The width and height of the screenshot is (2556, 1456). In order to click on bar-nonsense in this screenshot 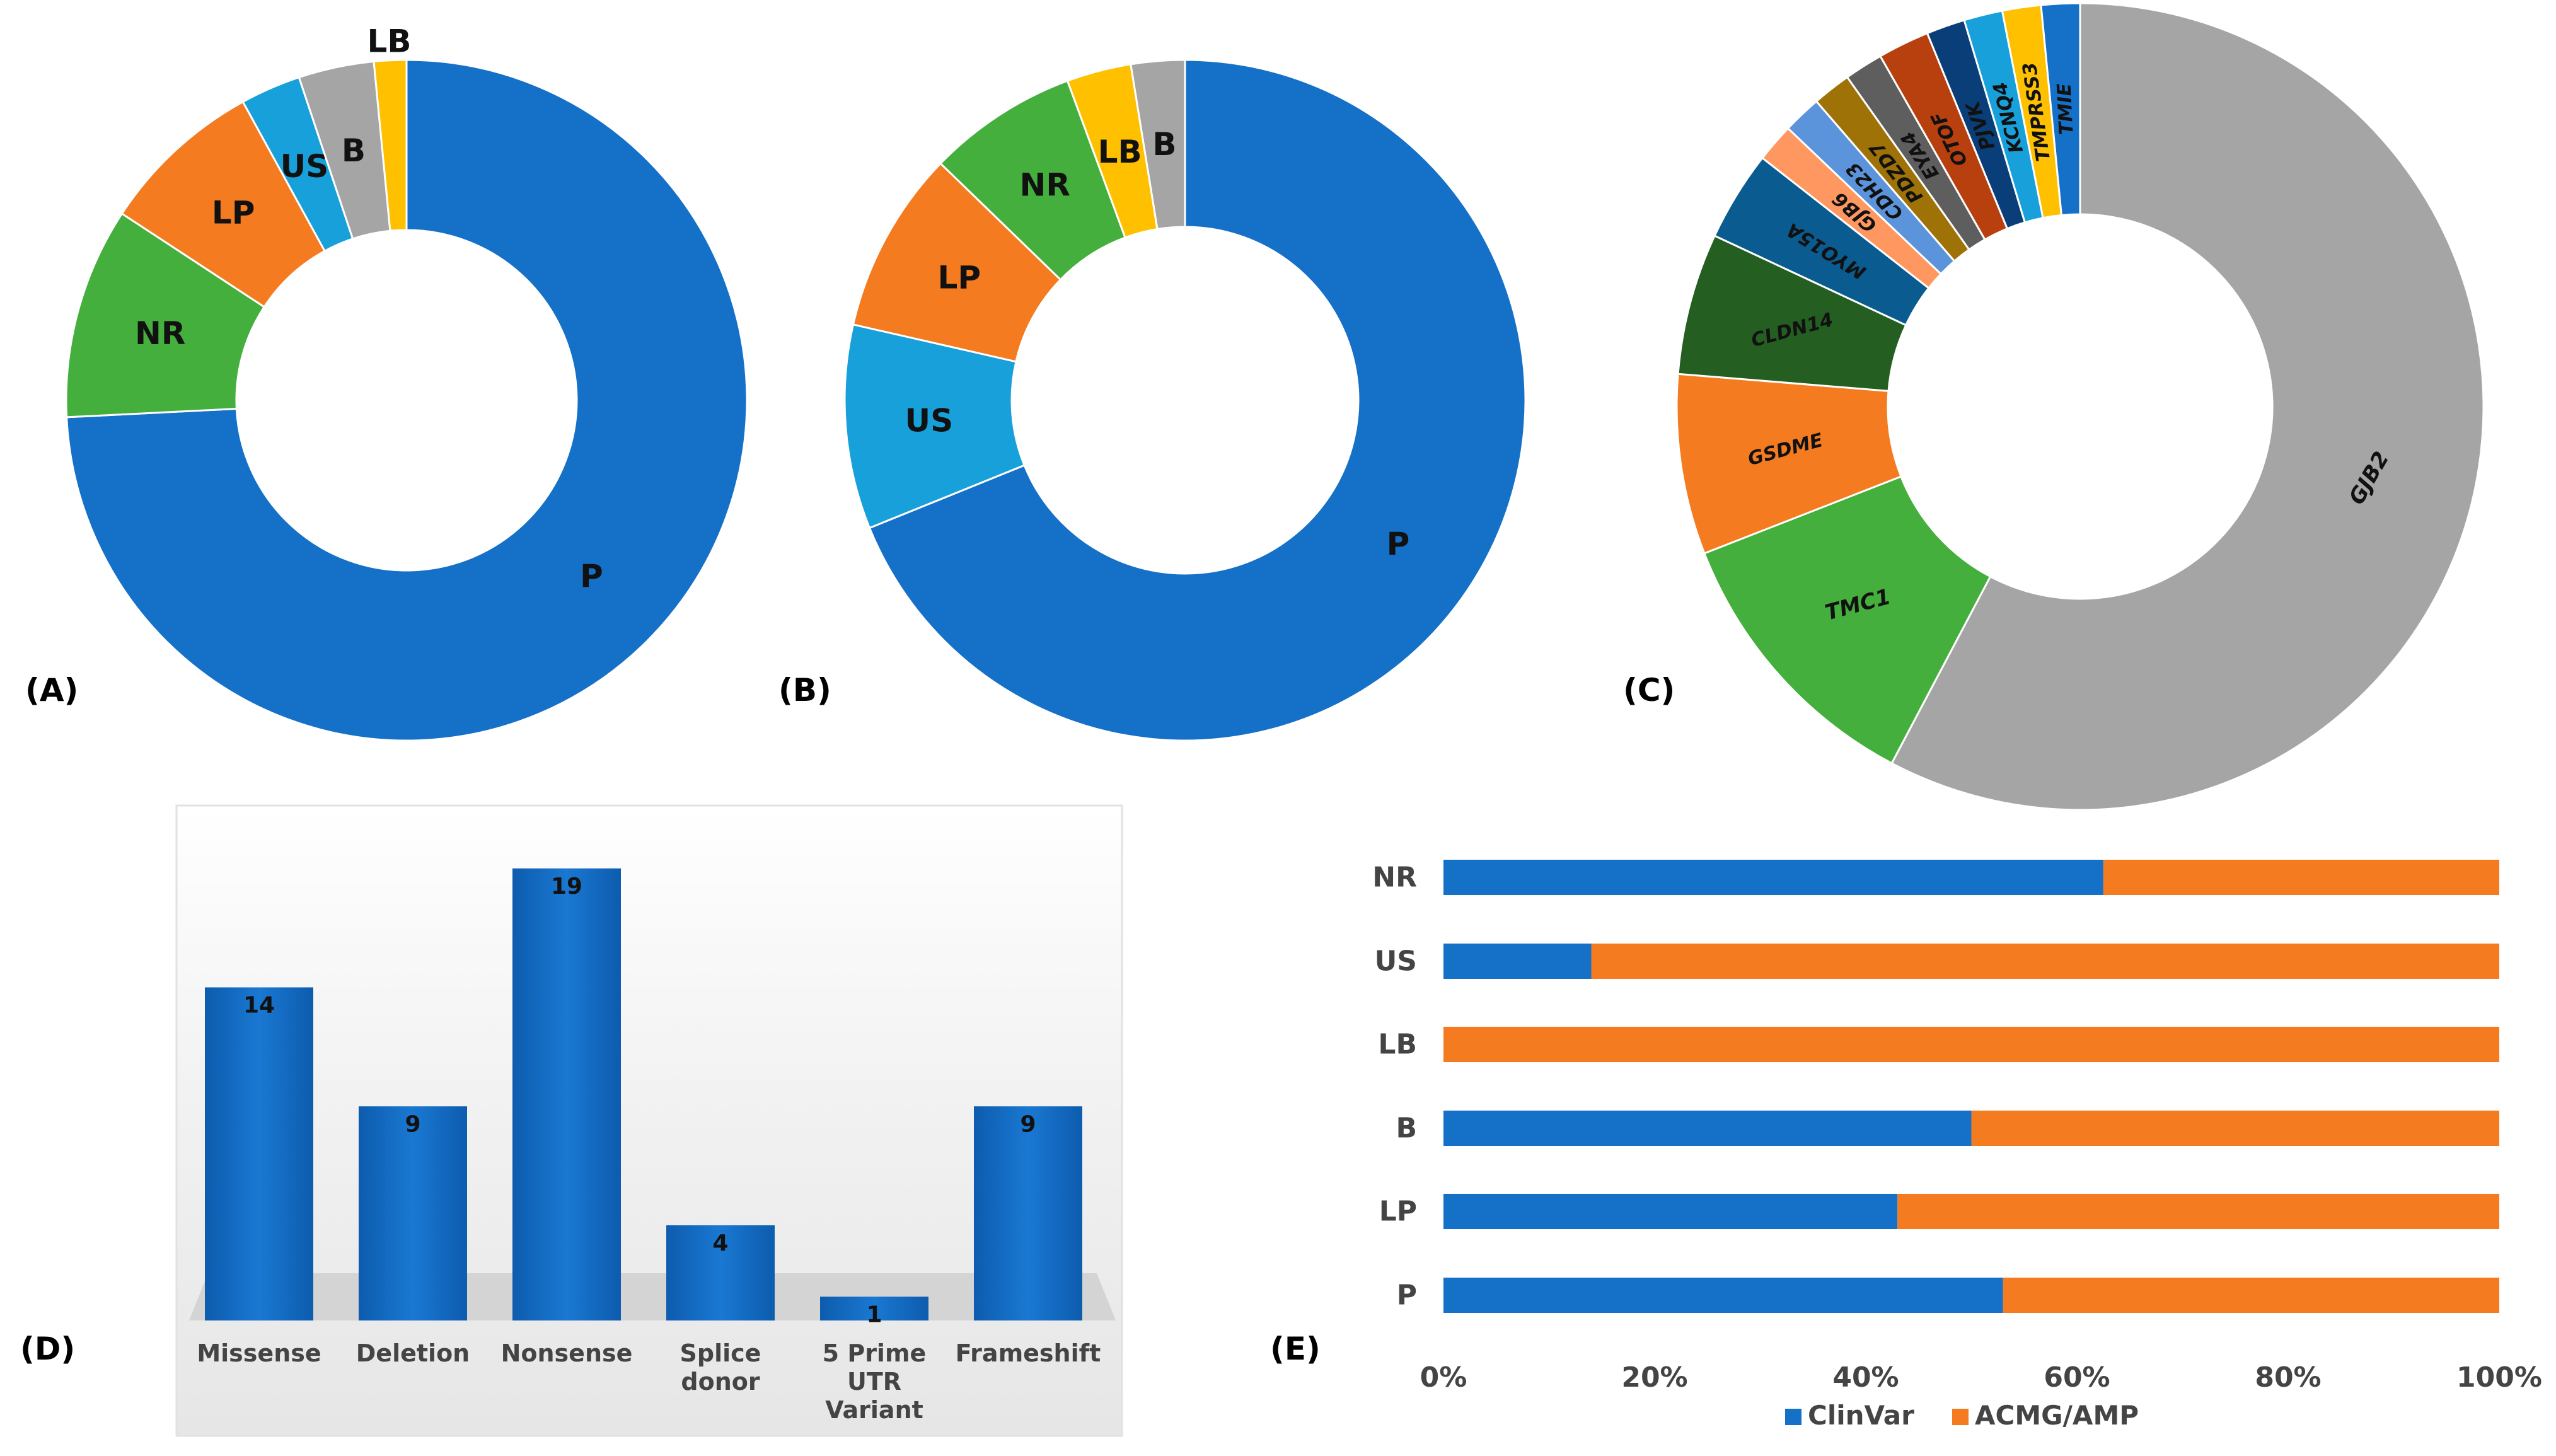, I will do `click(566, 1094)`.